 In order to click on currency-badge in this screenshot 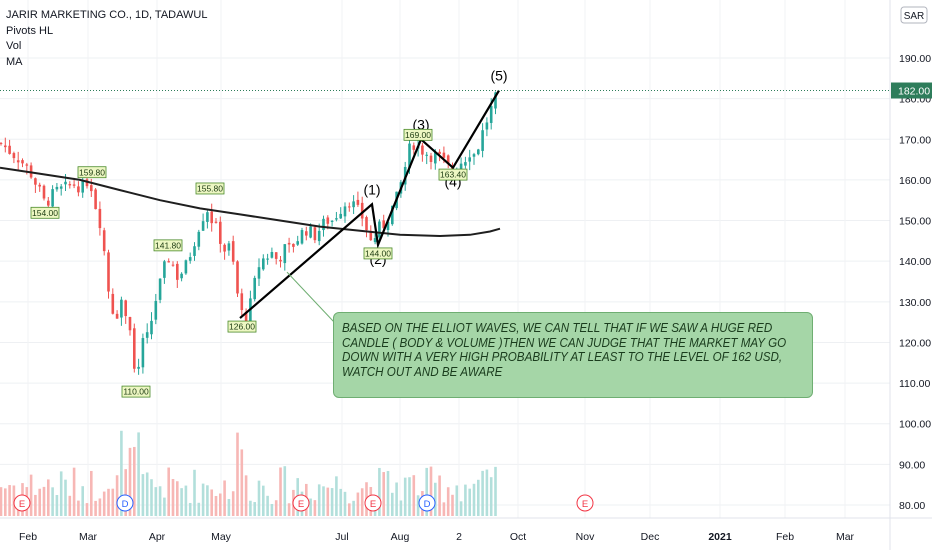, I will do `click(914, 15)`.